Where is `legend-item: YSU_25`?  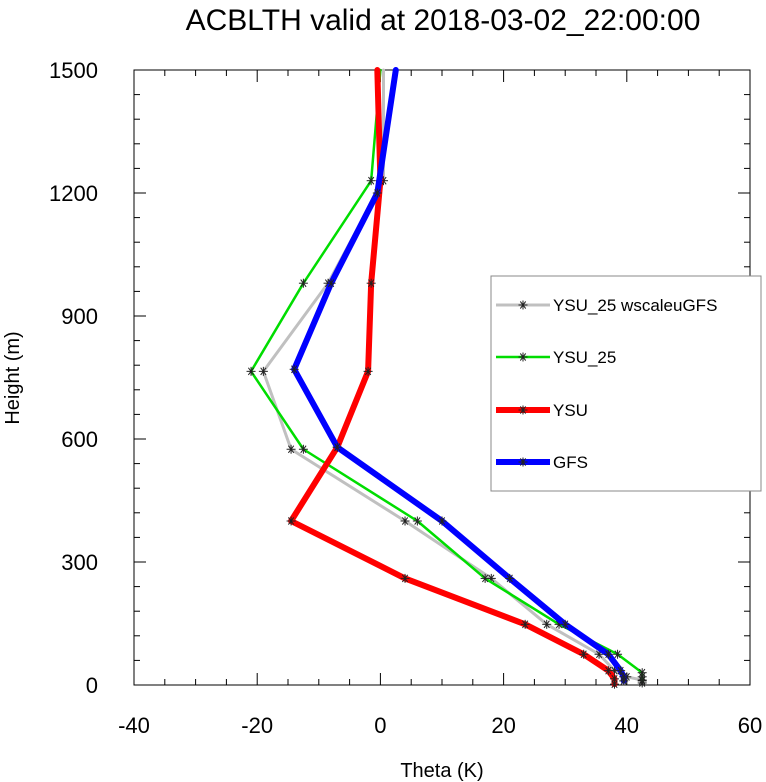 legend-item: YSU_25 is located at coordinates (556, 357).